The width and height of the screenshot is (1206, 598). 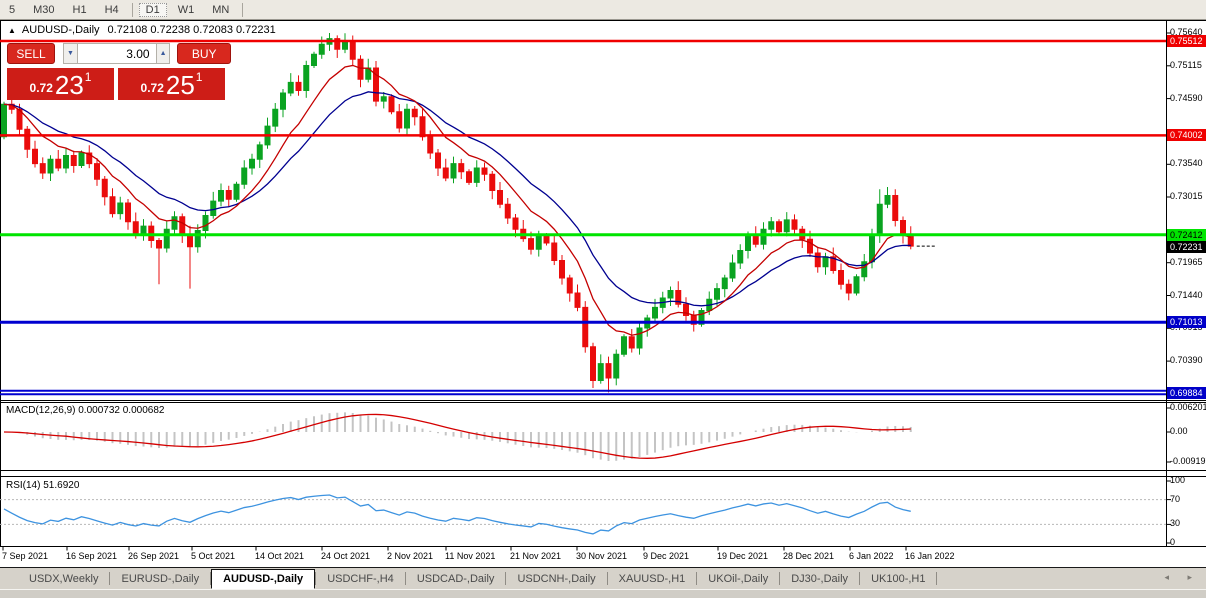 What do you see at coordinates (1186, 360) in the screenshot?
I see `price-tick-label: 0.70390` at bounding box center [1186, 360].